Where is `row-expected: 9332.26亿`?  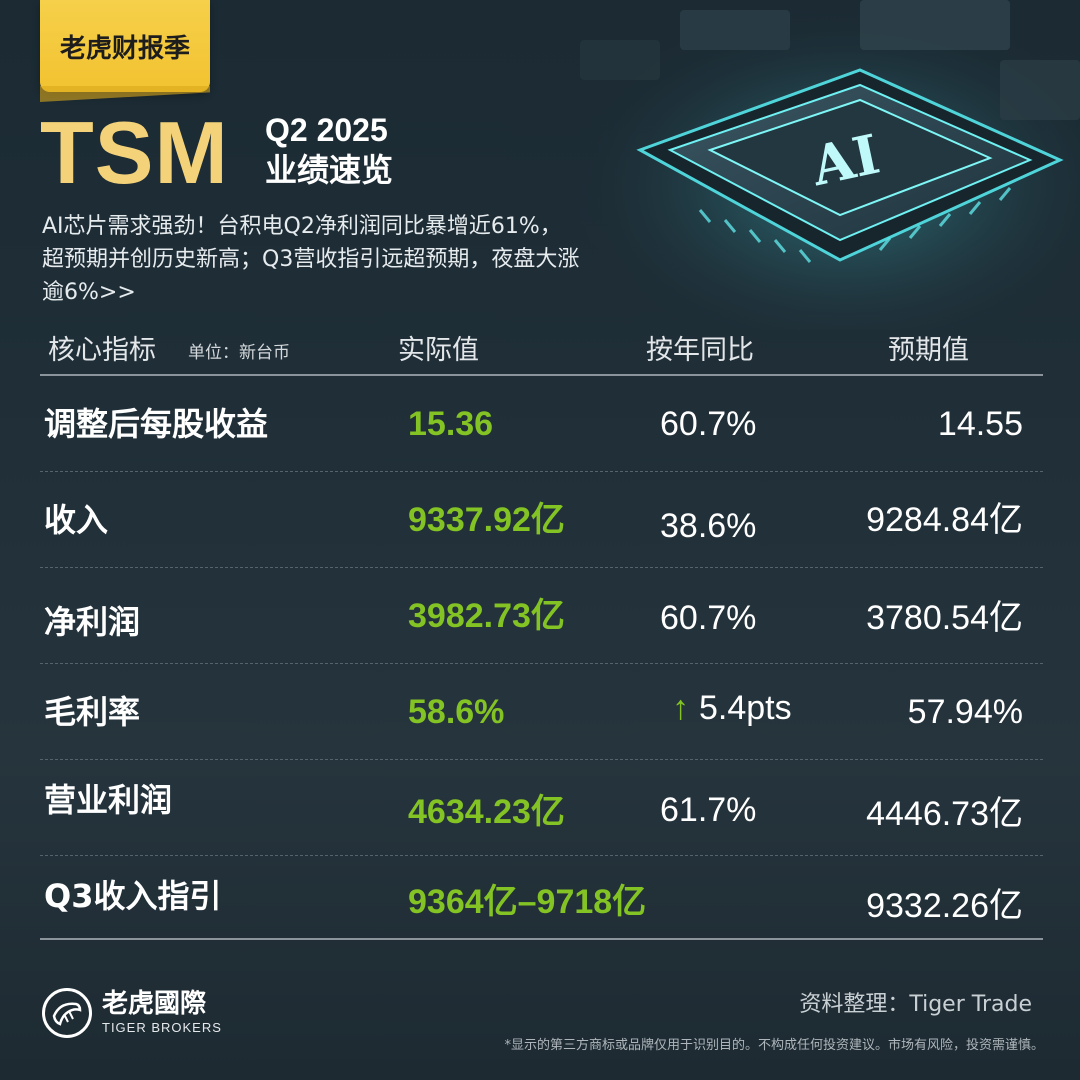
row-expected: 9332.26亿 is located at coordinates (944, 906).